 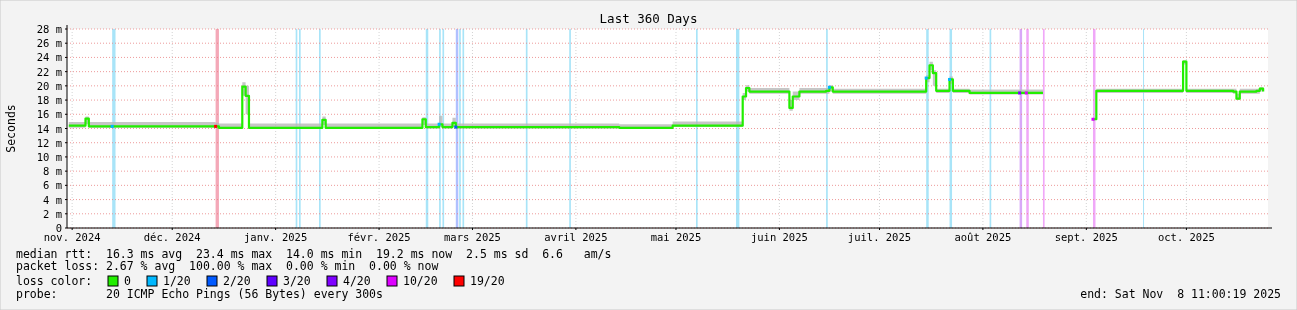 I want to click on legend-label: 1/20, so click(x=177, y=281).